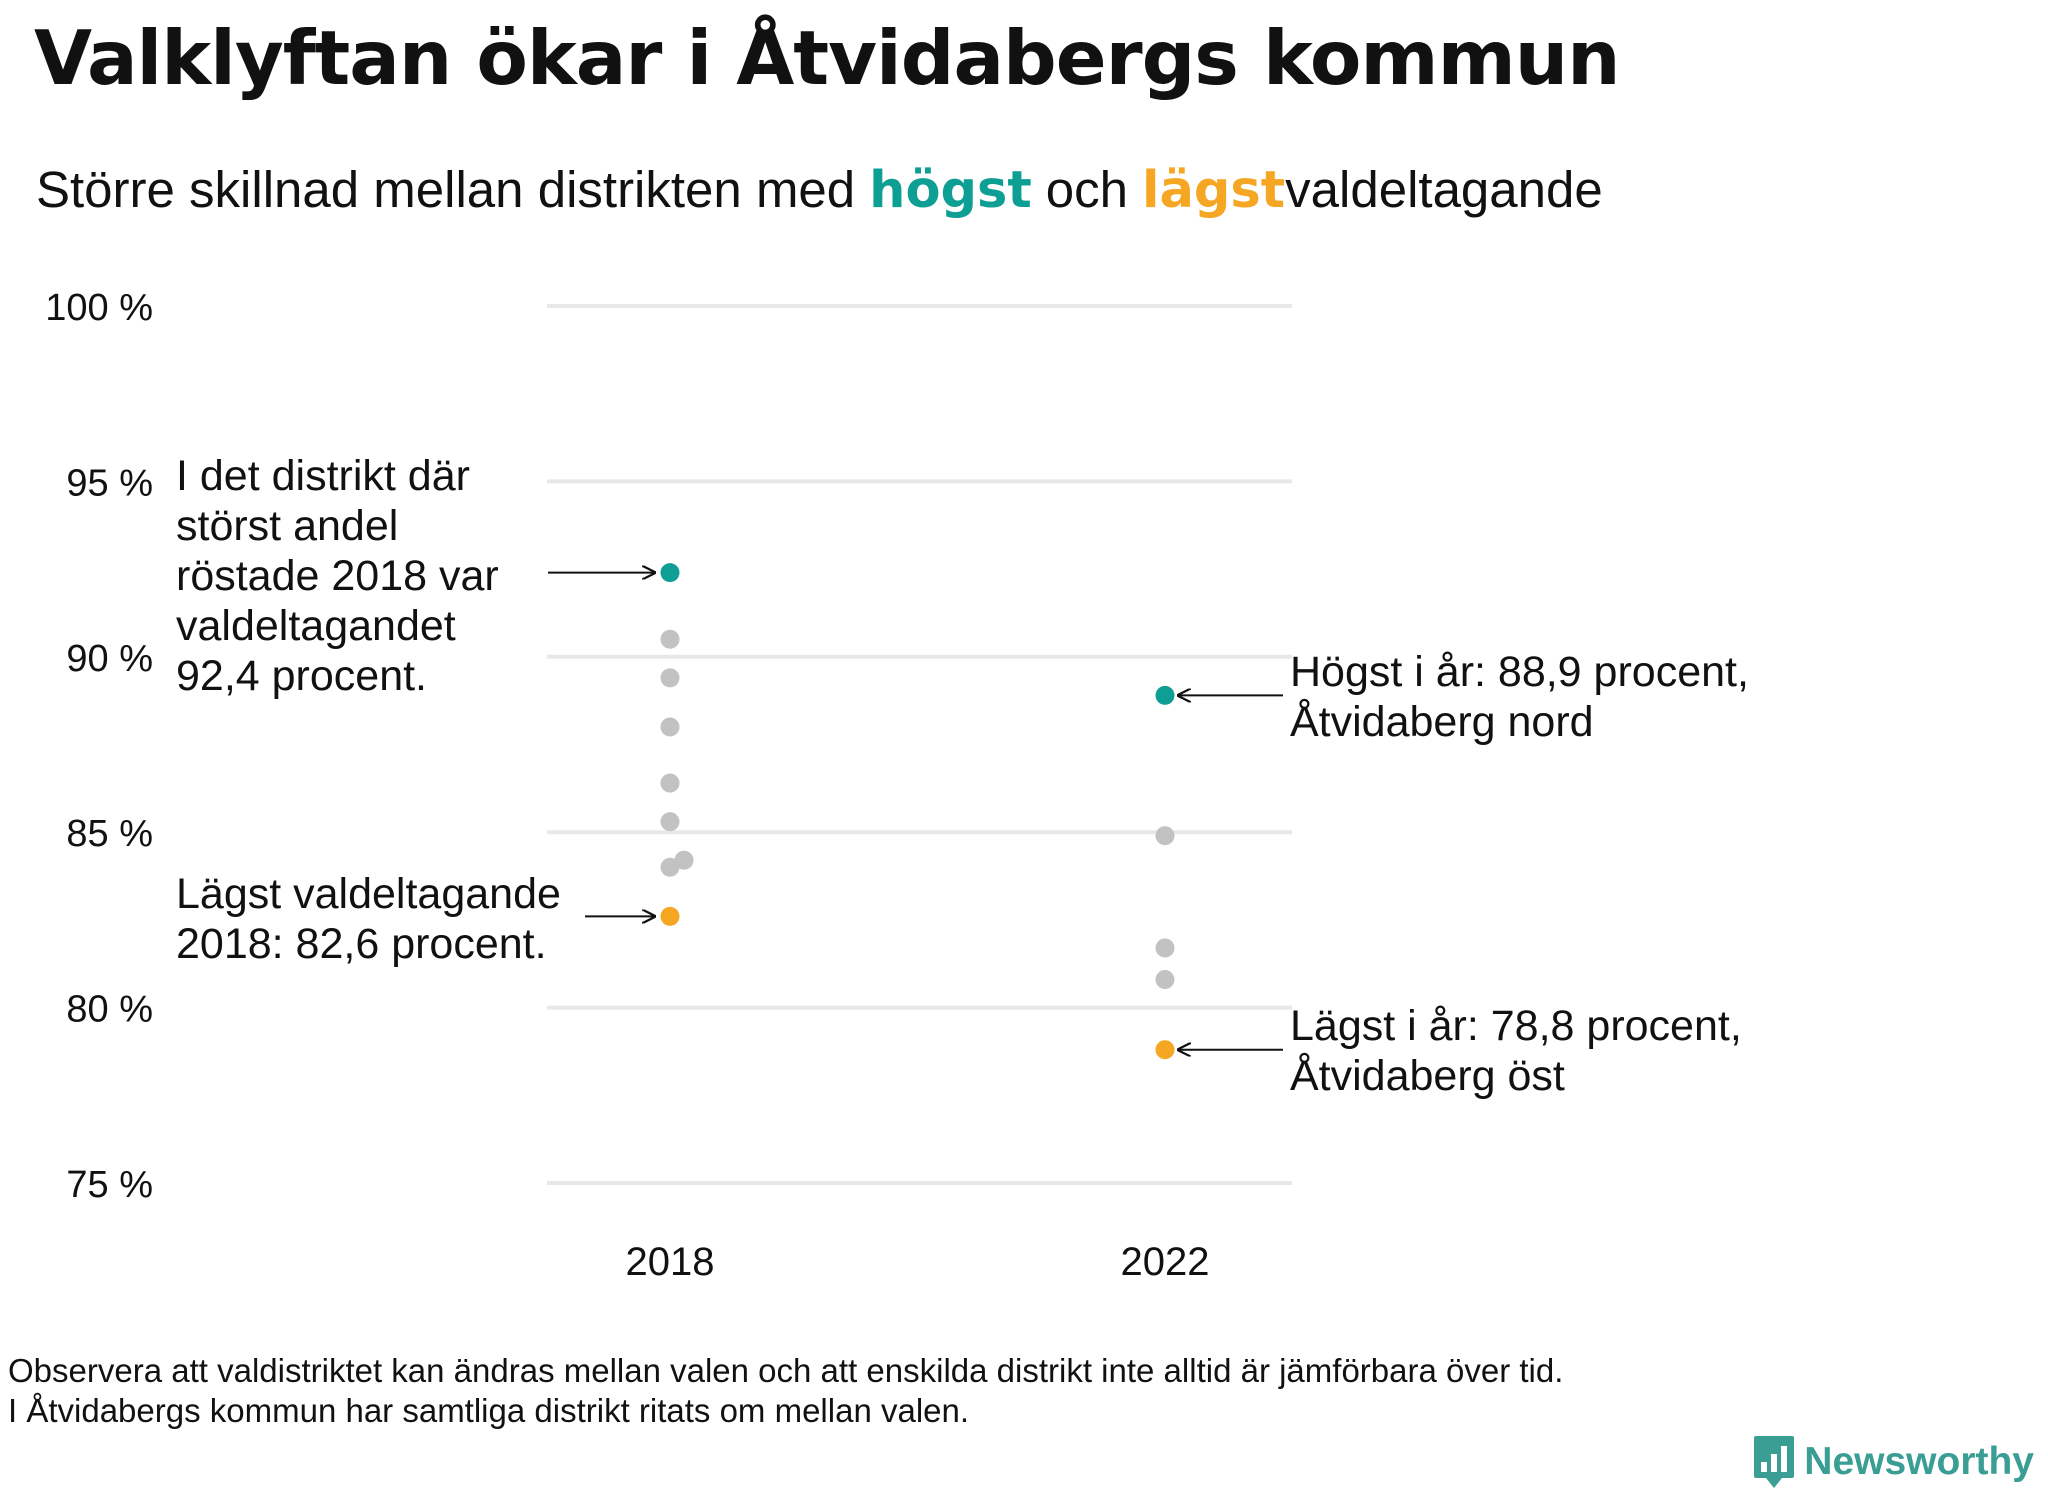 This screenshot has height=1500, width=2048. Describe the element at coordinates (1214, 190) in the screenshot. I see `subtitle-lowest-word: lägst` at that location.